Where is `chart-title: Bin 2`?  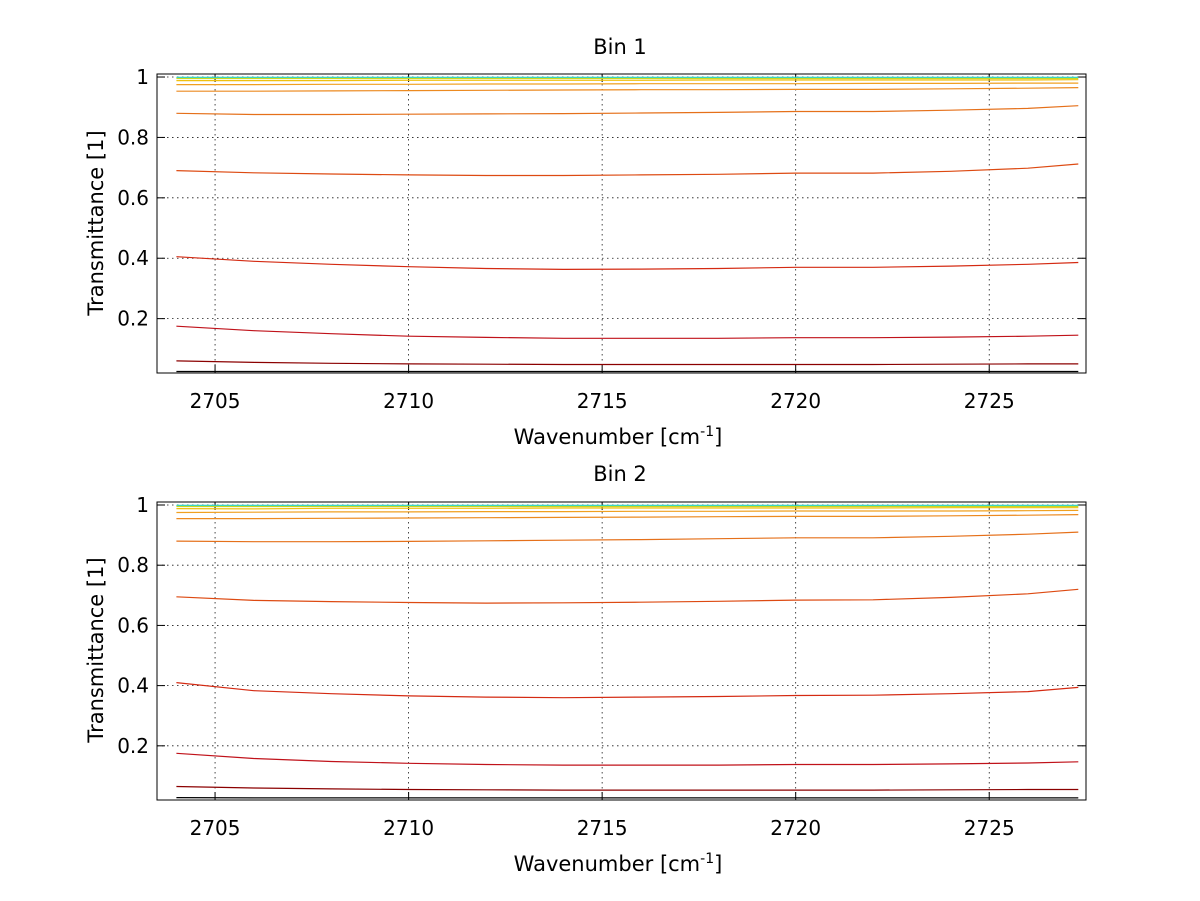 chart-title: Bin 2 is located at coordinates (620, 474).